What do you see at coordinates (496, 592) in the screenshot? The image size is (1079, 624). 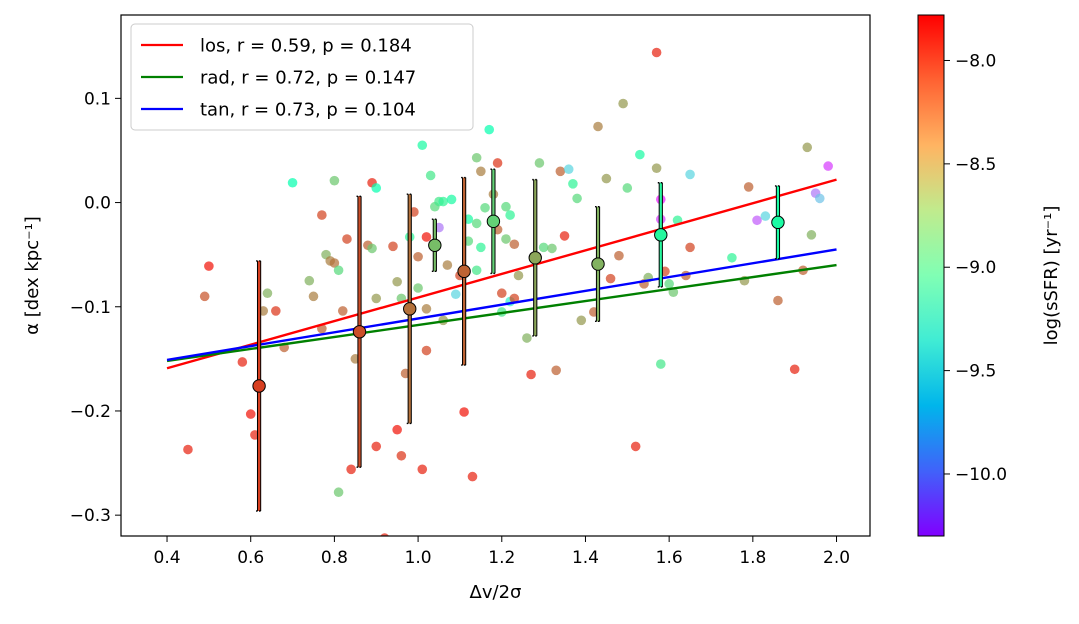 I see `x-axis-label: Δv/2σ` at bounding box center [496, 592].